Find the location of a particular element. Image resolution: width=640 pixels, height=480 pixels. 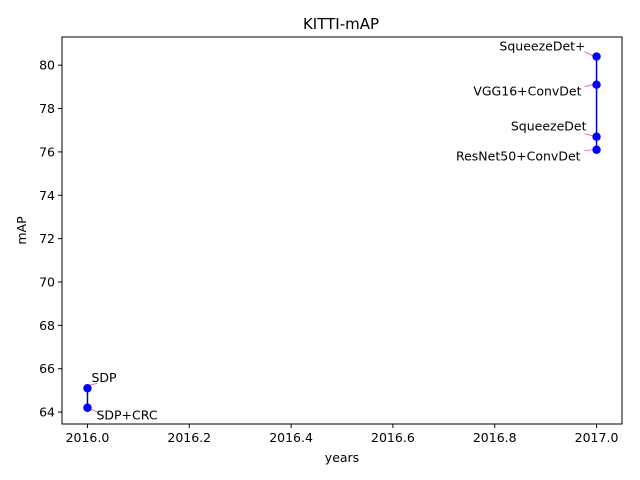

point-label: ResNet50+ConvDet is located at coordinates (518, 156).